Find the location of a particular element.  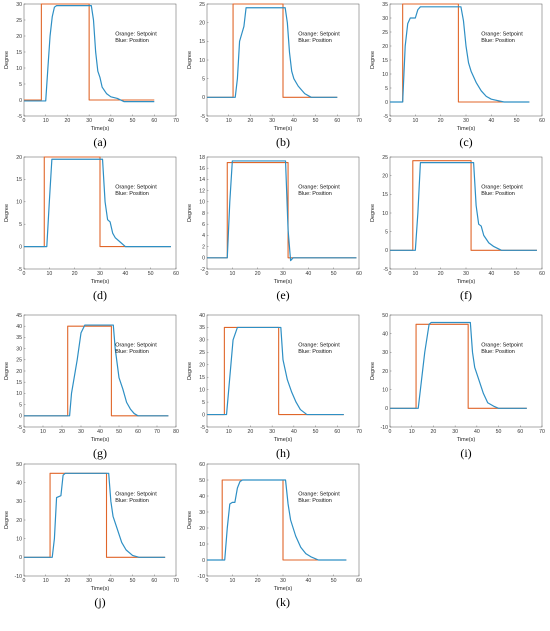

y-tick-label: 18 is located at coordinates (202, 158).